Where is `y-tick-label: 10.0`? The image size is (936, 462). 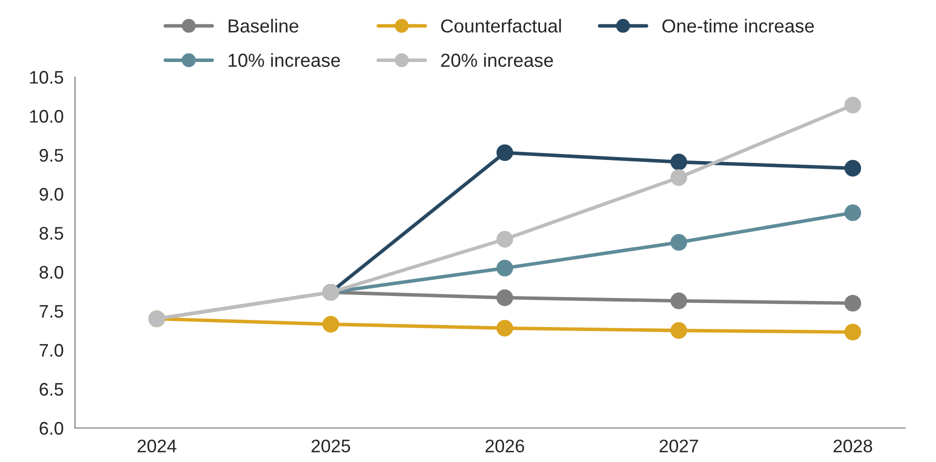 y-tick-label: 10.0 is located at coordinates (47, 116).